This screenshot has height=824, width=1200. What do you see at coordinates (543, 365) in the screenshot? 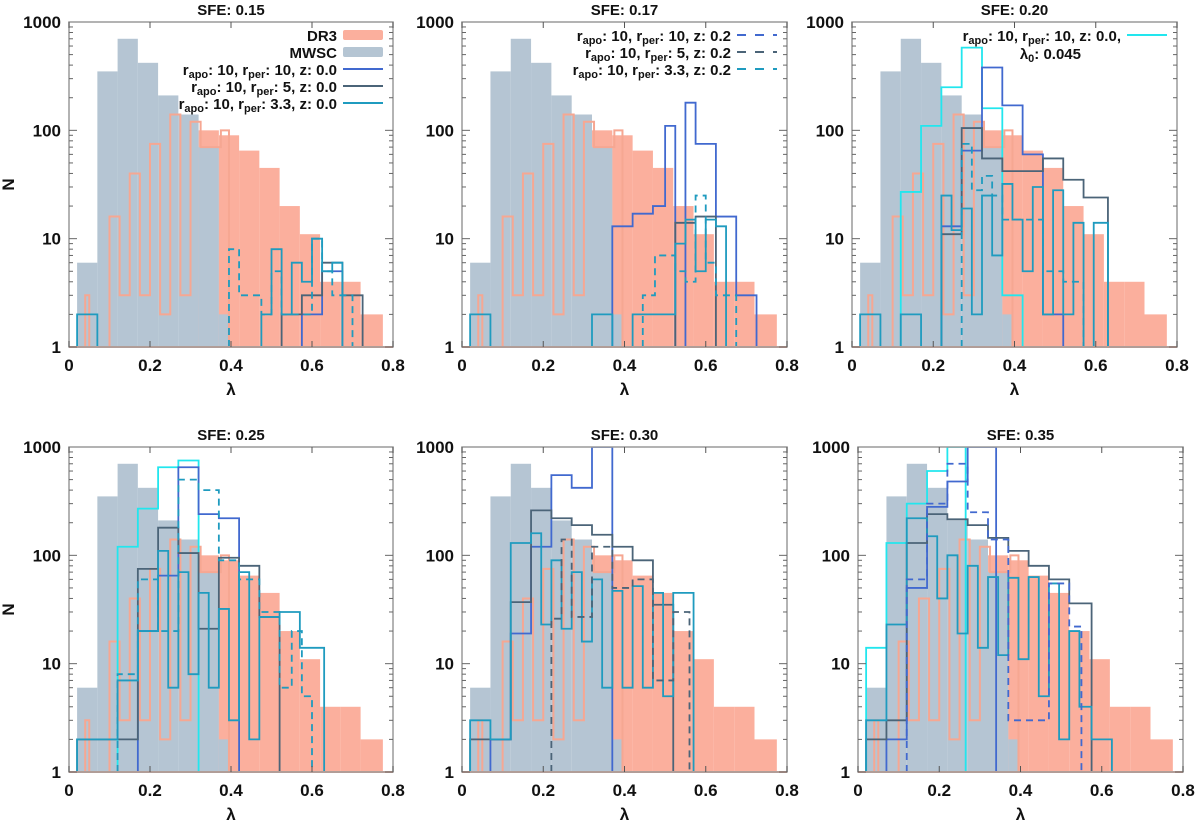
I see `x-tick-label: 0.2` at bounding box center [543, 365].